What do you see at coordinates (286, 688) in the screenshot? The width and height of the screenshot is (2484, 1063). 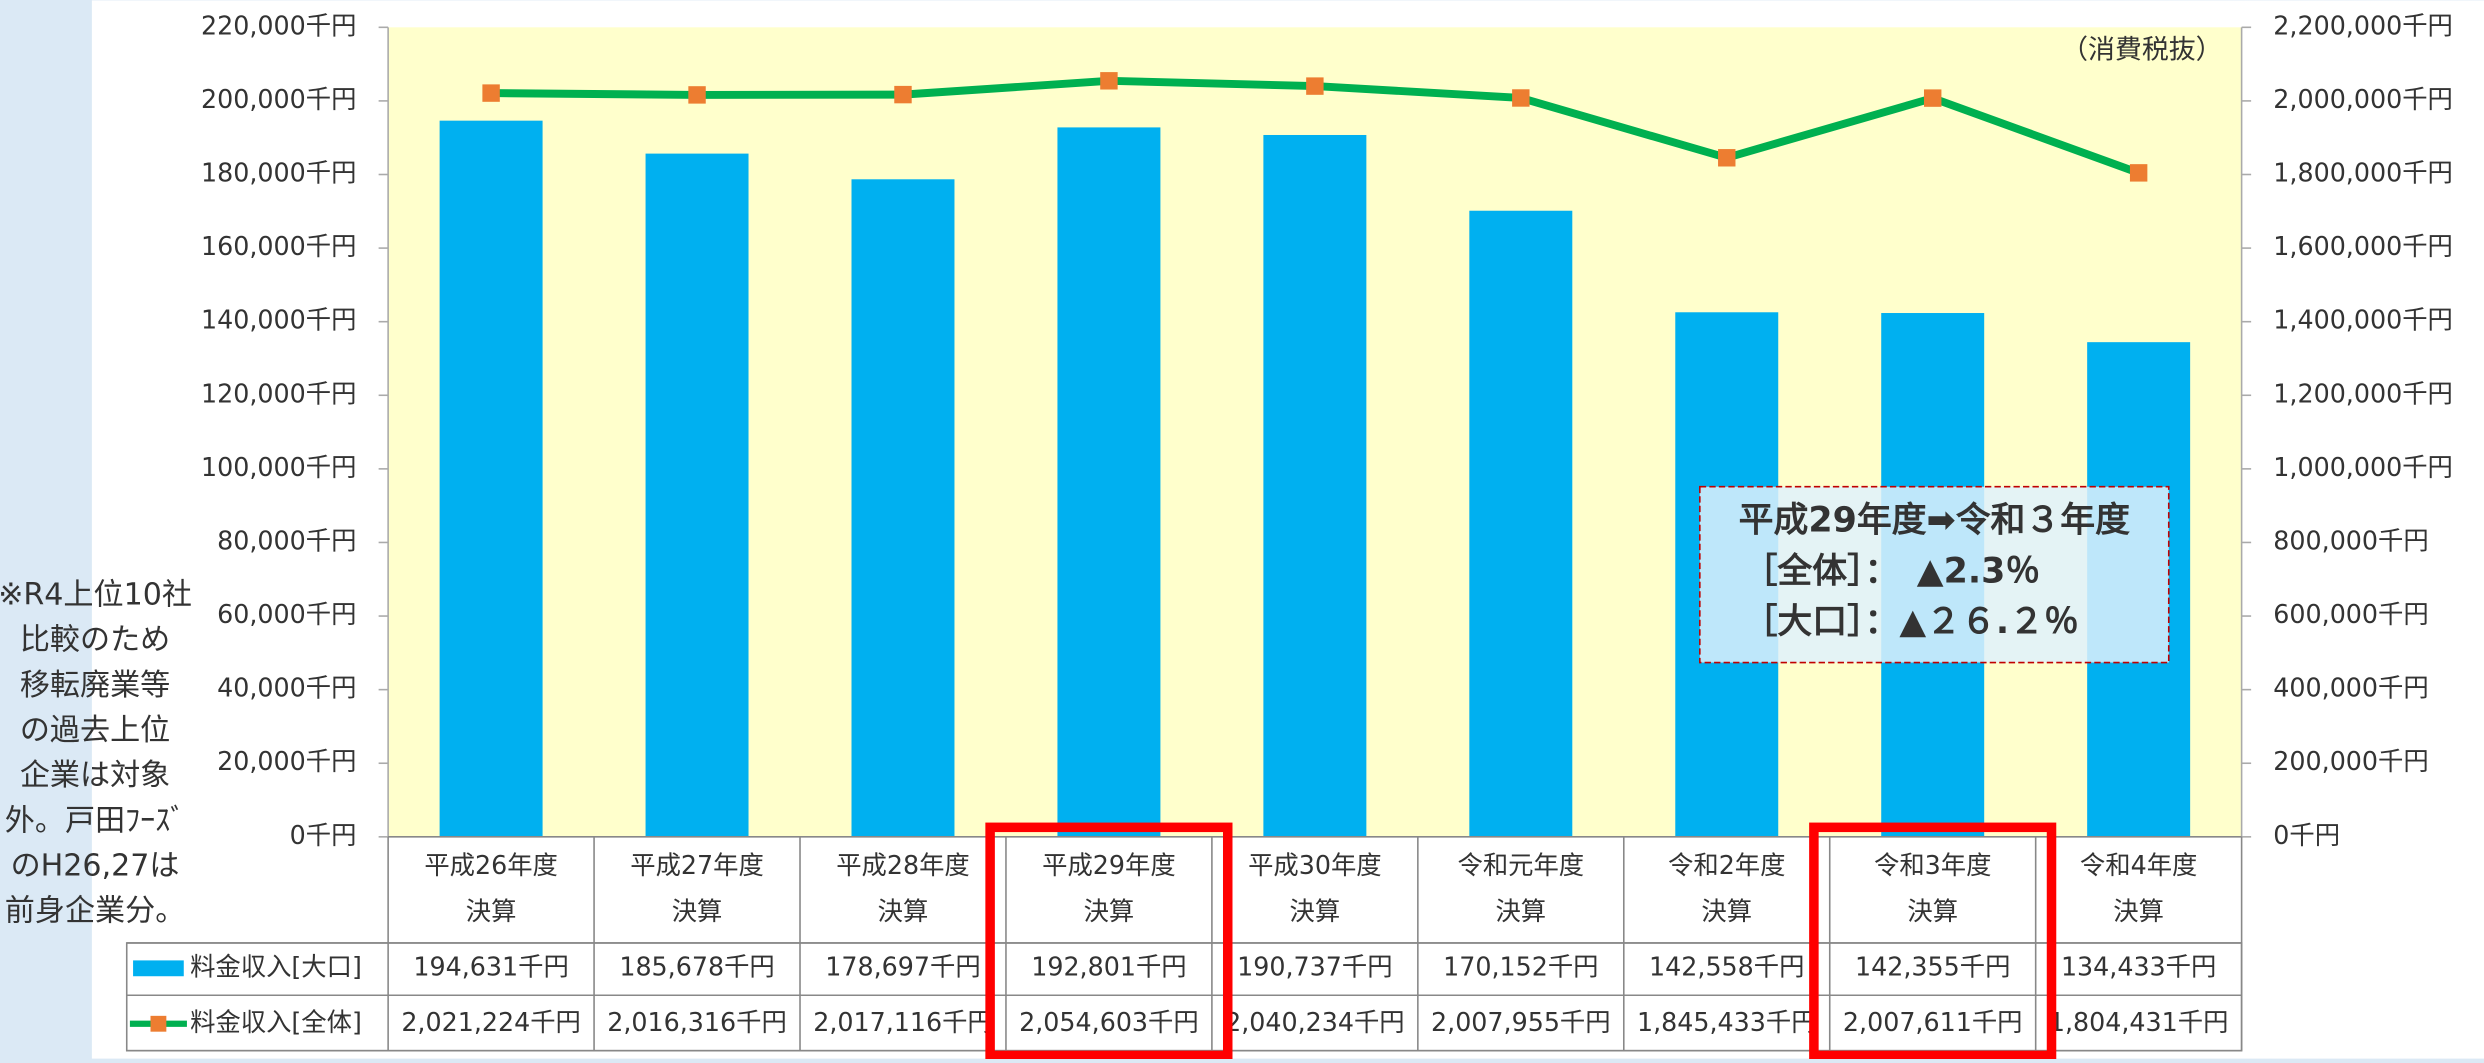 I see `y-tick-label: 40,000千円` at bounding box center [286, 688].